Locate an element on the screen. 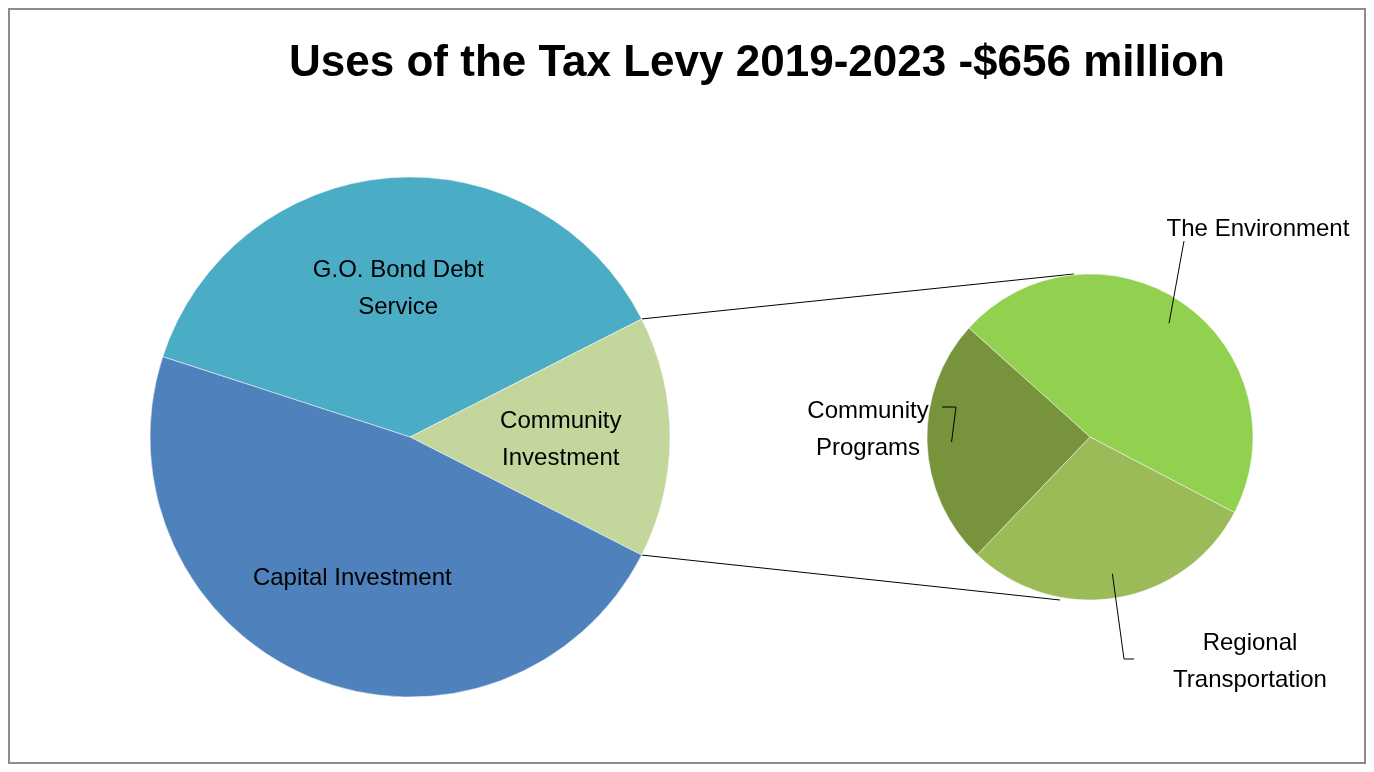 The image size is (1374, 772). slice-label: Community Programs is located at coordinates (868, 427).